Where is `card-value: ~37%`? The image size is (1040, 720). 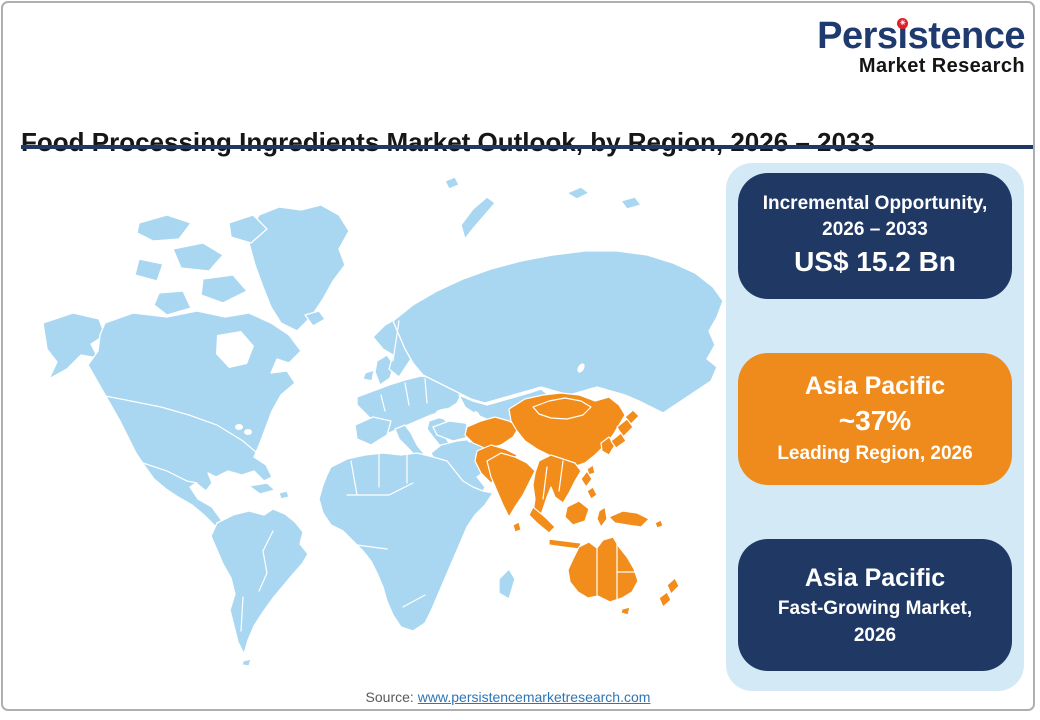 card-value: ~37% is located at coordinates (875, 420).